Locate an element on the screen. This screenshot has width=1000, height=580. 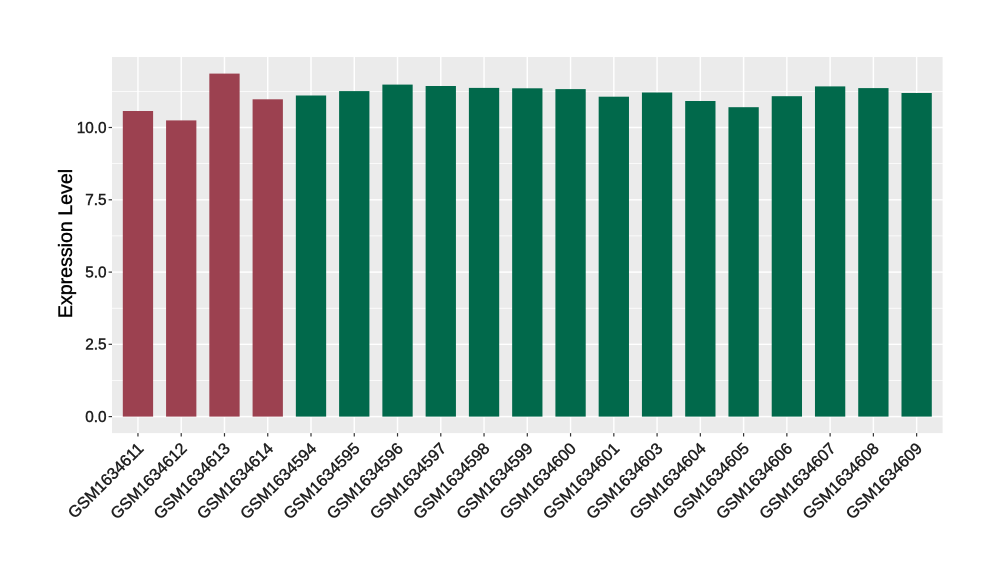
svg-text: 10.0 is located at coordinates (92, 128).